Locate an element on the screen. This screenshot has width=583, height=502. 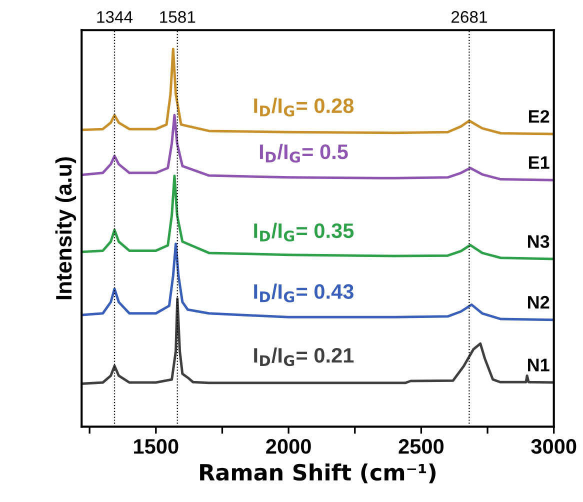
ref-line-label: 1344 is located at coordinates (115, 17).